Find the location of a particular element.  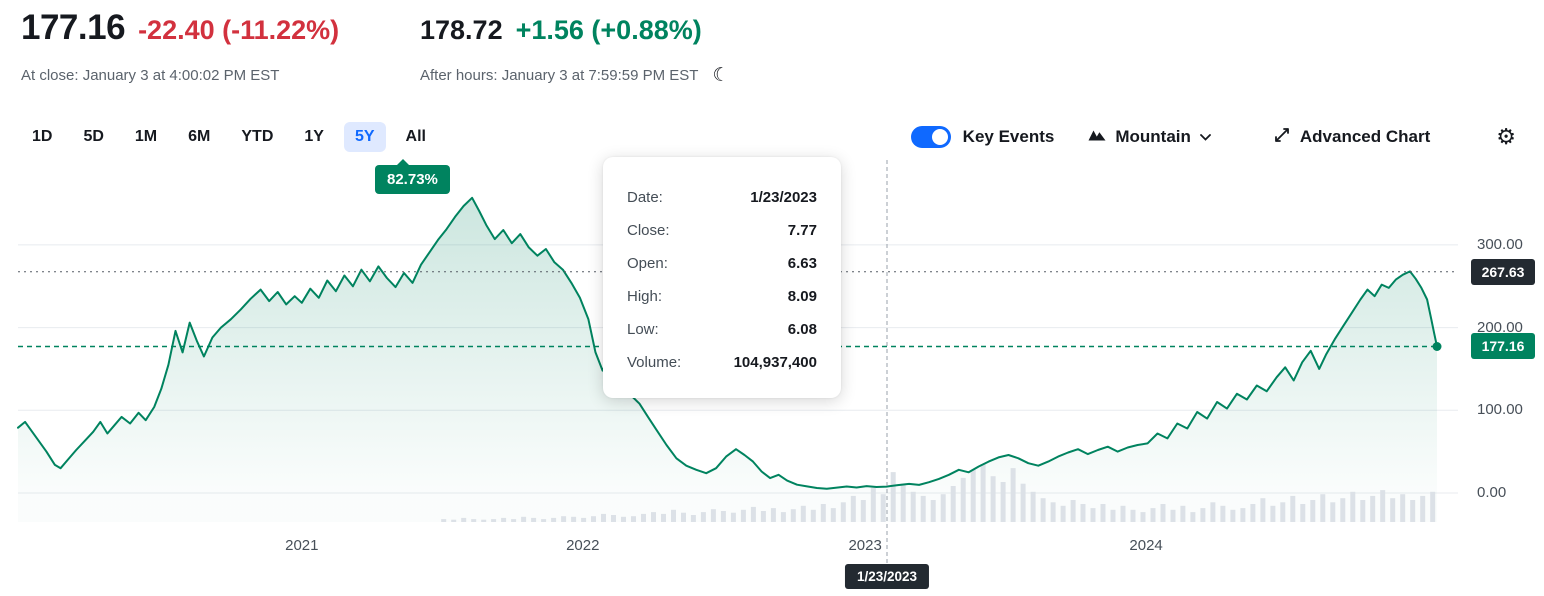

chart-type-dropdown: Mountain is located at coordinates (1149, 137).